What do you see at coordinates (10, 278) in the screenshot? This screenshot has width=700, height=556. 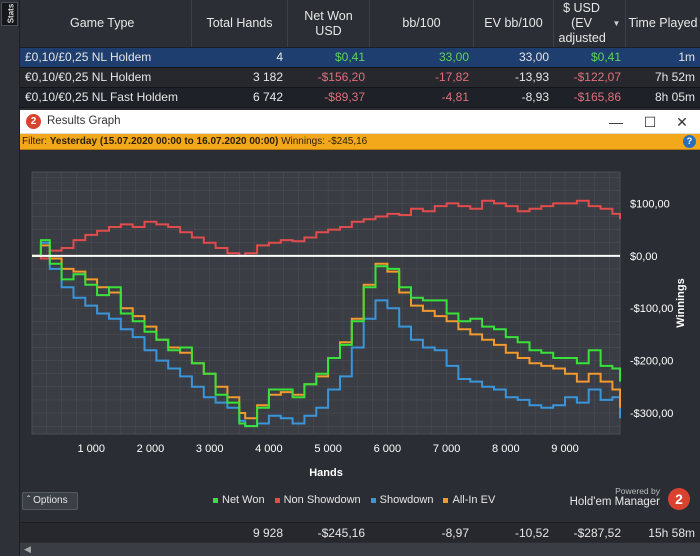 I see `side-panel-strip: Stats` at bounding box center [10, 278].